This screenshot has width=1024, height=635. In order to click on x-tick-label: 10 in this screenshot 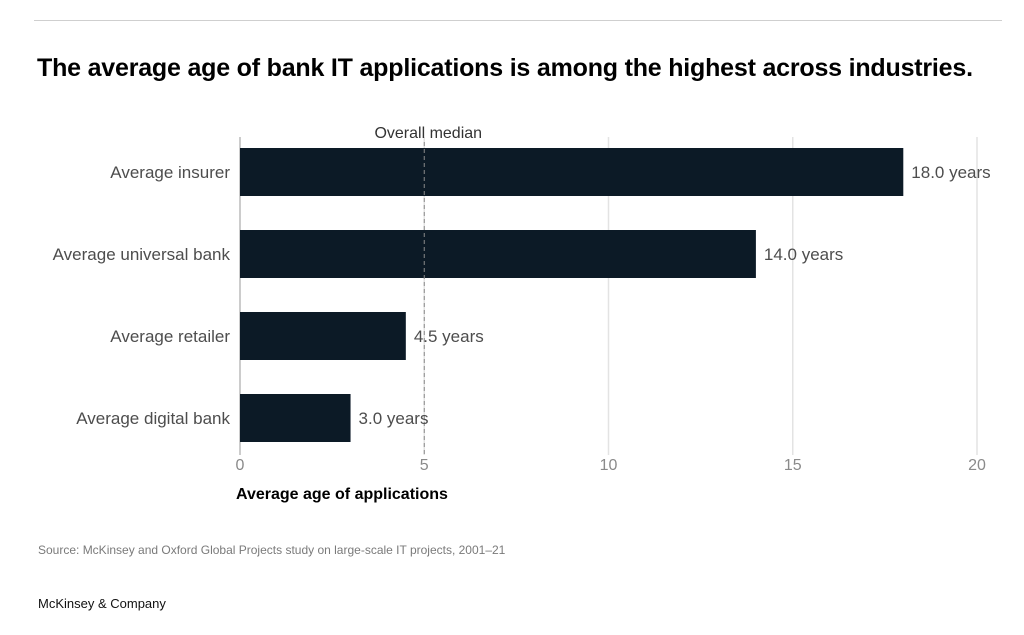, I will do `click(609, 465)`.